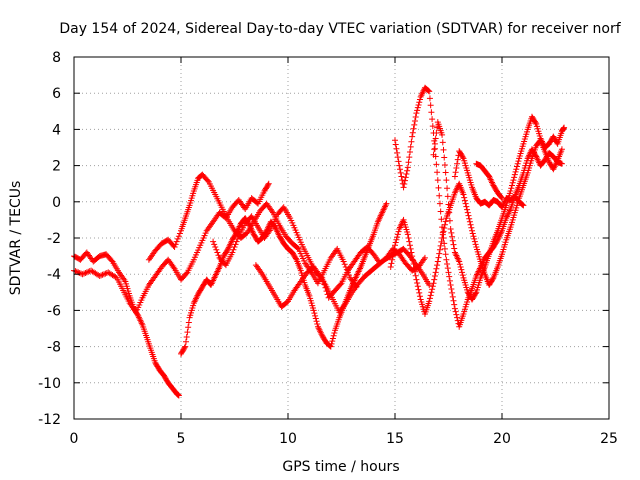 Image resolution: width=640 pixels, height=480 pixels. I want to click on y-tick-label: -4, so click(54, 275).